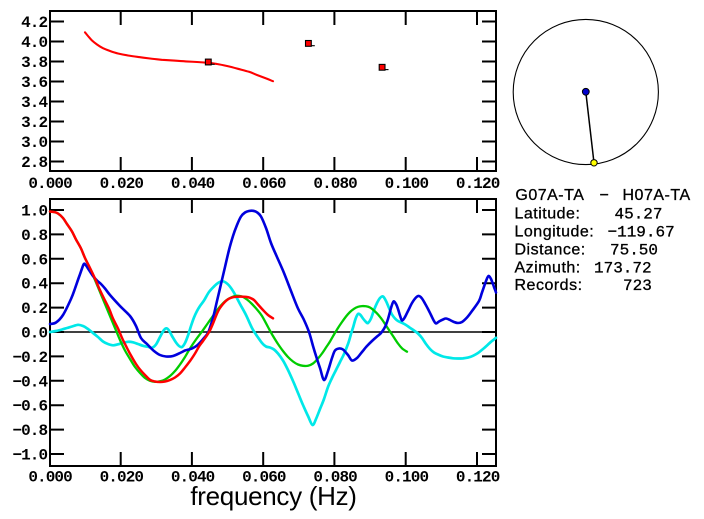  Describe the element at coordinates (29, 456) in the screenshot. I see `svg-text: −1.0` at that location.